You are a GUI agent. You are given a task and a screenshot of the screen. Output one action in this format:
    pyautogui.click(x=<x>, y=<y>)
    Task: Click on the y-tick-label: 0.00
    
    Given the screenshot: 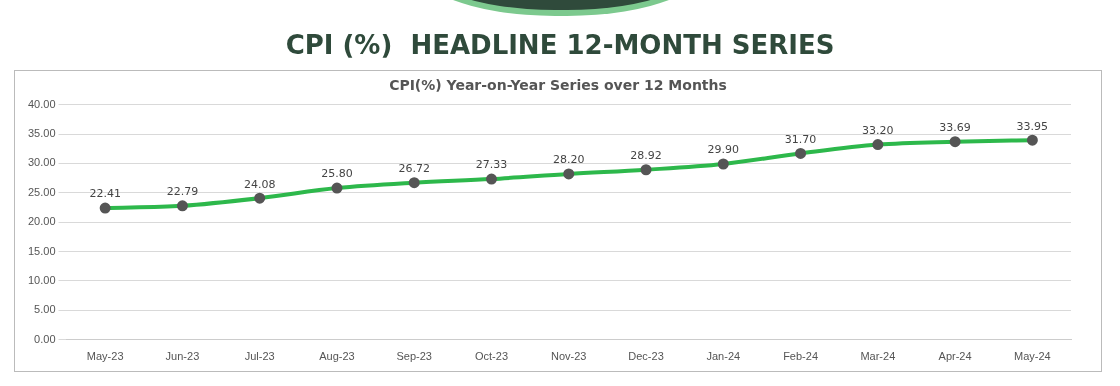 What is the action you would take?
    pyautogui.click(x=45, y=338)
    